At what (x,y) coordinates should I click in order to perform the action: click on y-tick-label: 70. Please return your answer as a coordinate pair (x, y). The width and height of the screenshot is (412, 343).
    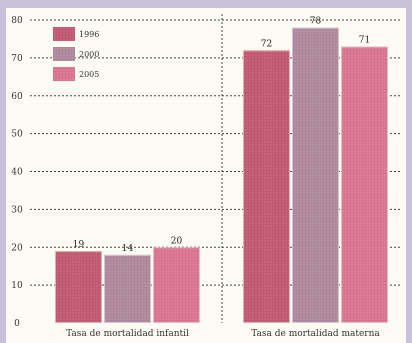
    Looking at the image, I should click on (17, 59).